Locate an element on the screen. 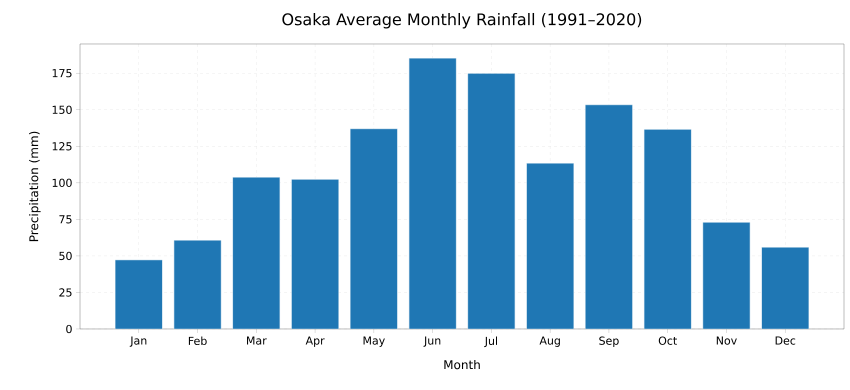 The height and width of the screenshot is (390, 850). y-tick-label: 25 is located at coordinates (65, 292).